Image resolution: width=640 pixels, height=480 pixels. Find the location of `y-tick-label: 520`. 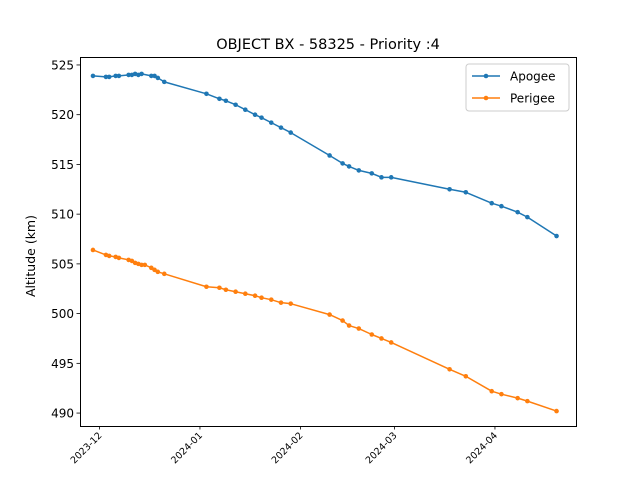

y-tick-label: 520 is located at coordinates (62, 115).